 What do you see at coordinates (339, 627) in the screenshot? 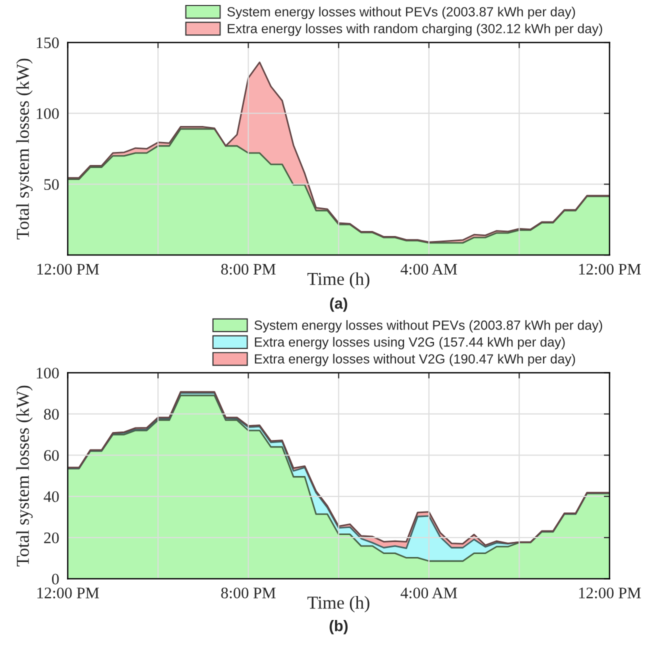
I see `text: (b)` at bounding box center [339, 627].